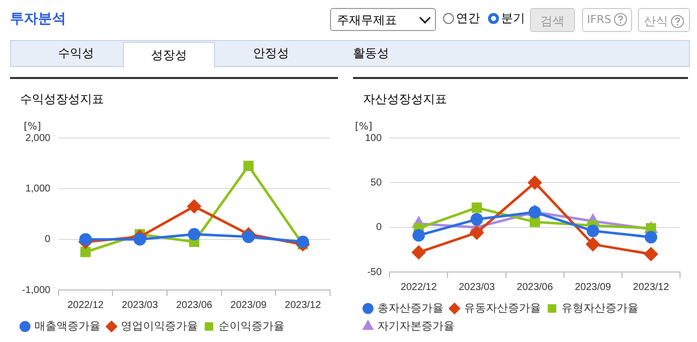 Image resolution: width=697 pixels, height=342 pixels. What do you see at coordinates (468, 18) in the screenshot?
I see `text: 연간` at bounding box center [468, 18].